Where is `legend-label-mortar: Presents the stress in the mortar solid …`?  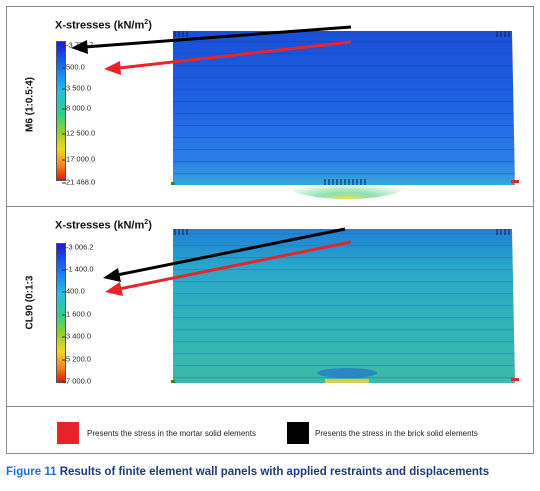 legend-label-mortar: Presents the stress in the mortar solid … is located at coordinates (171, 433).